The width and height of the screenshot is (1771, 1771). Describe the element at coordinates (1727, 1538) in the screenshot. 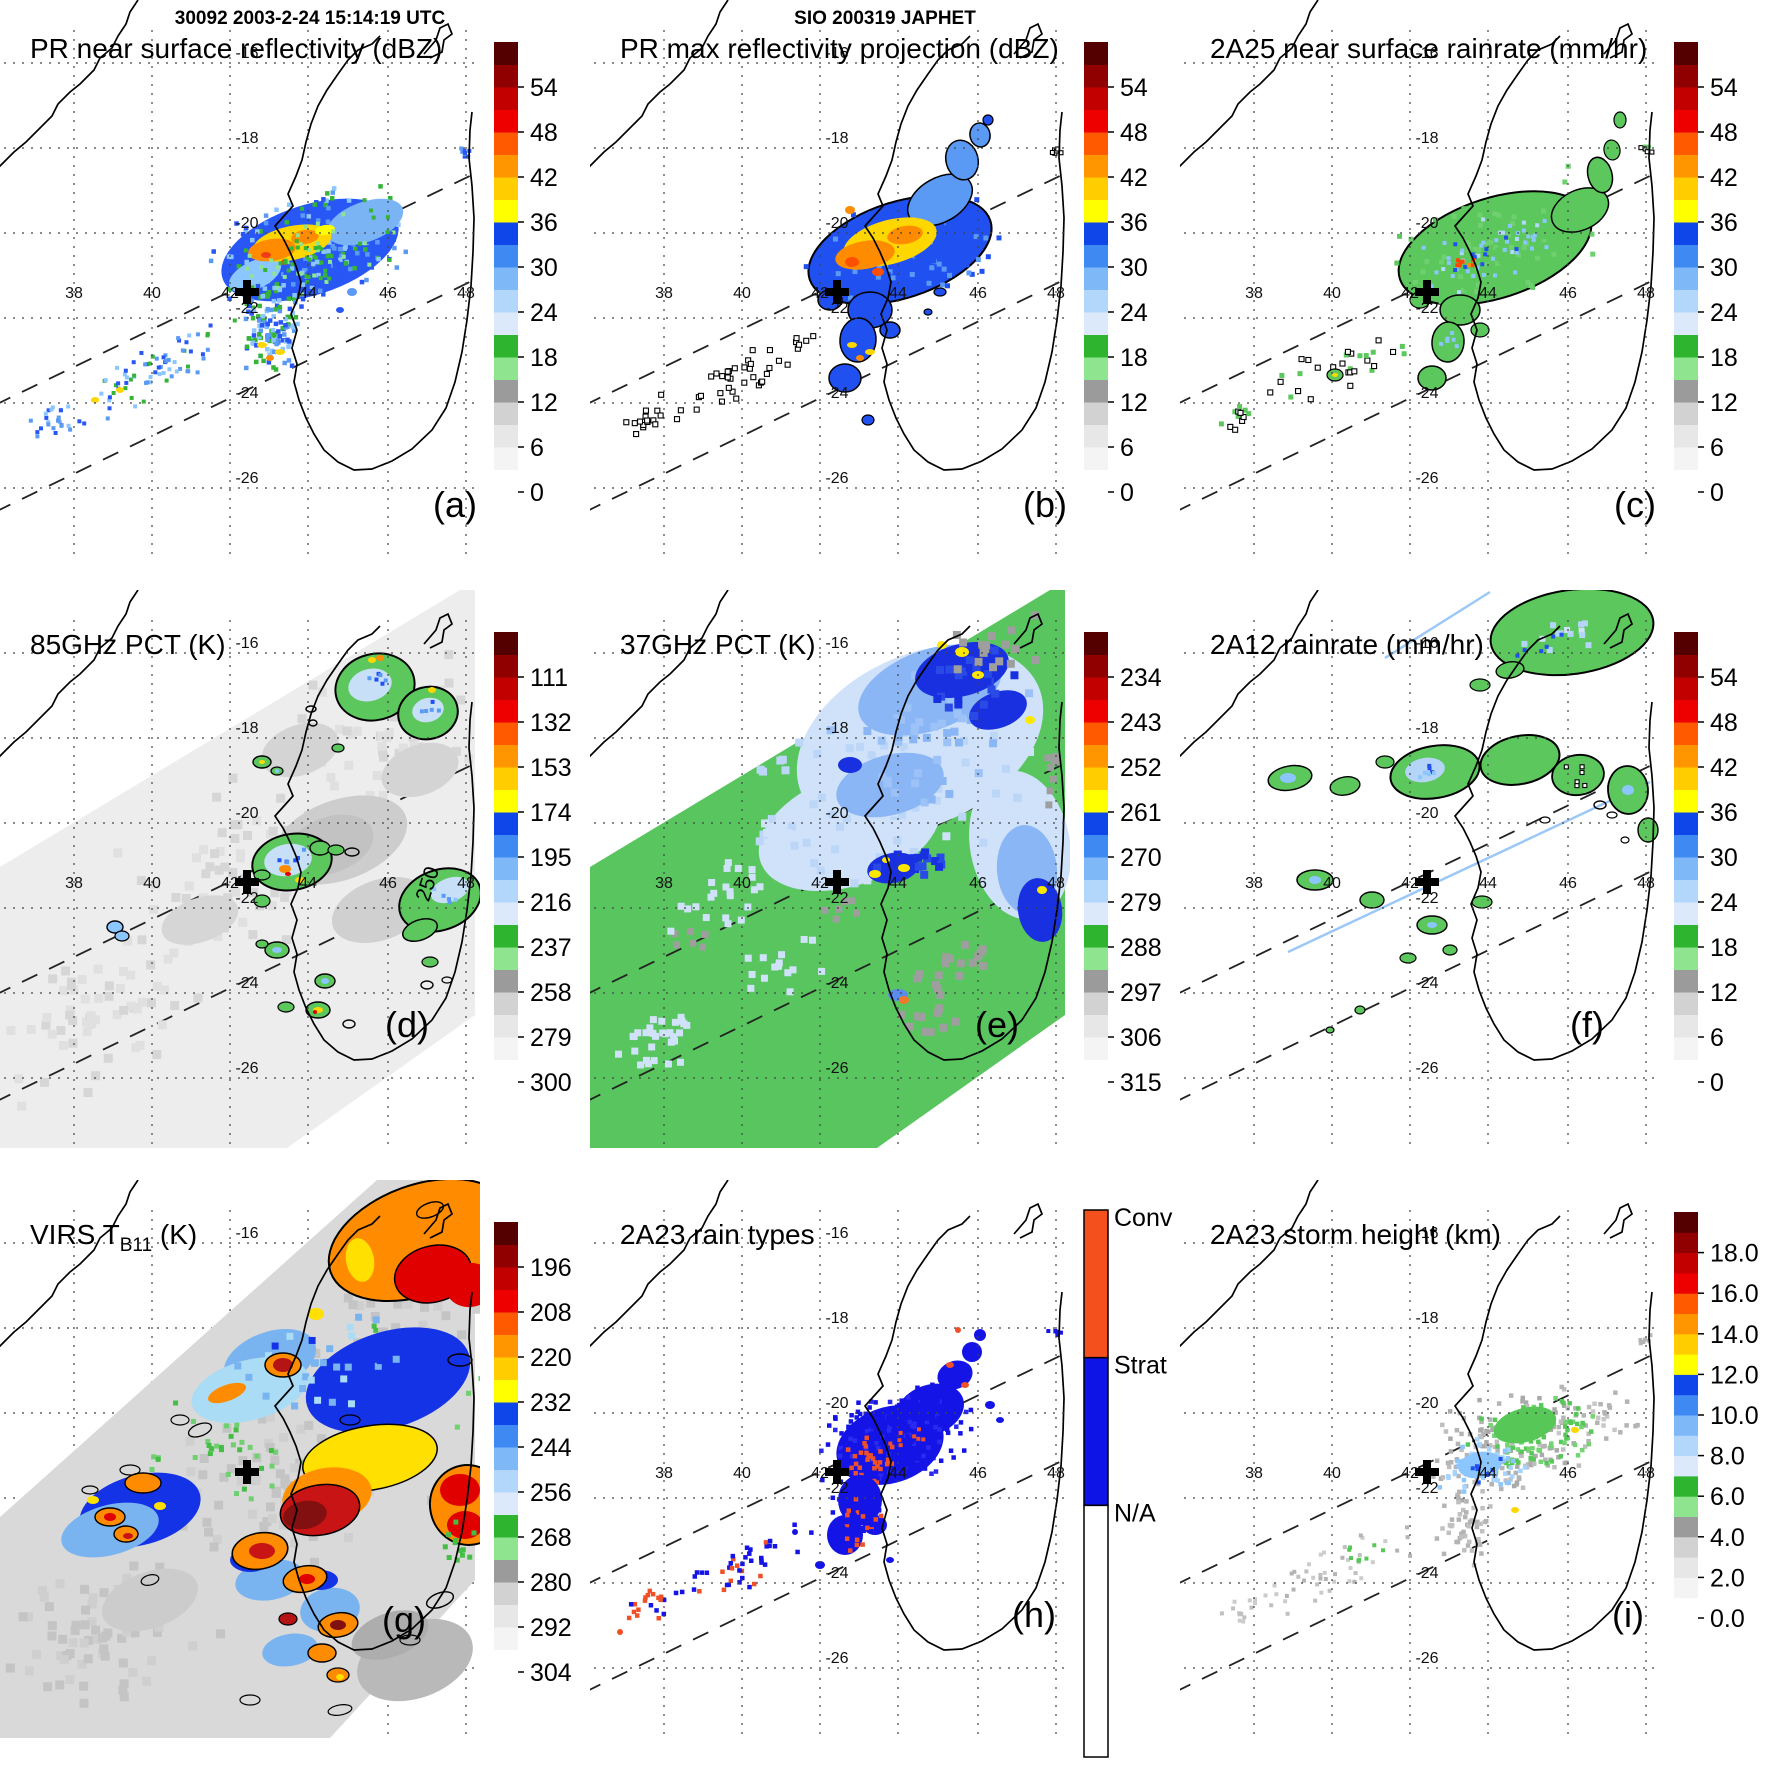

I see `colorbar-tick-label: 4.0` at that location.